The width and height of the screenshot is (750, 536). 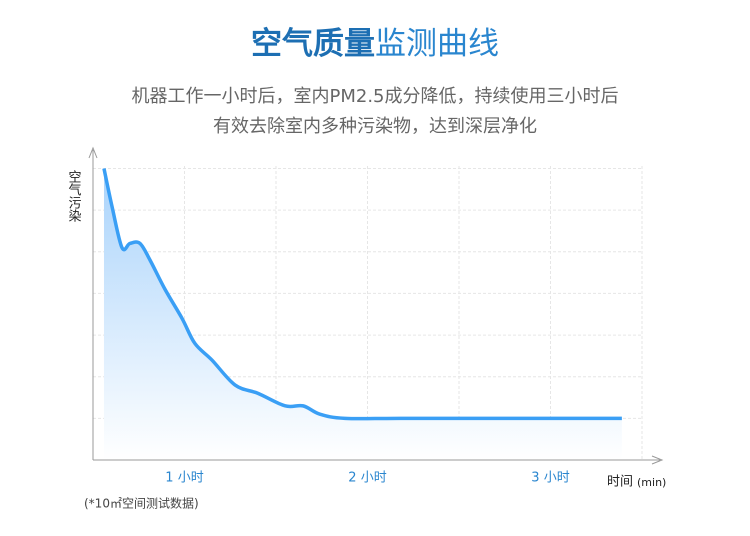 I want to click on footnote: (*10㎡空间测试数据), so click(x=141, y=503).